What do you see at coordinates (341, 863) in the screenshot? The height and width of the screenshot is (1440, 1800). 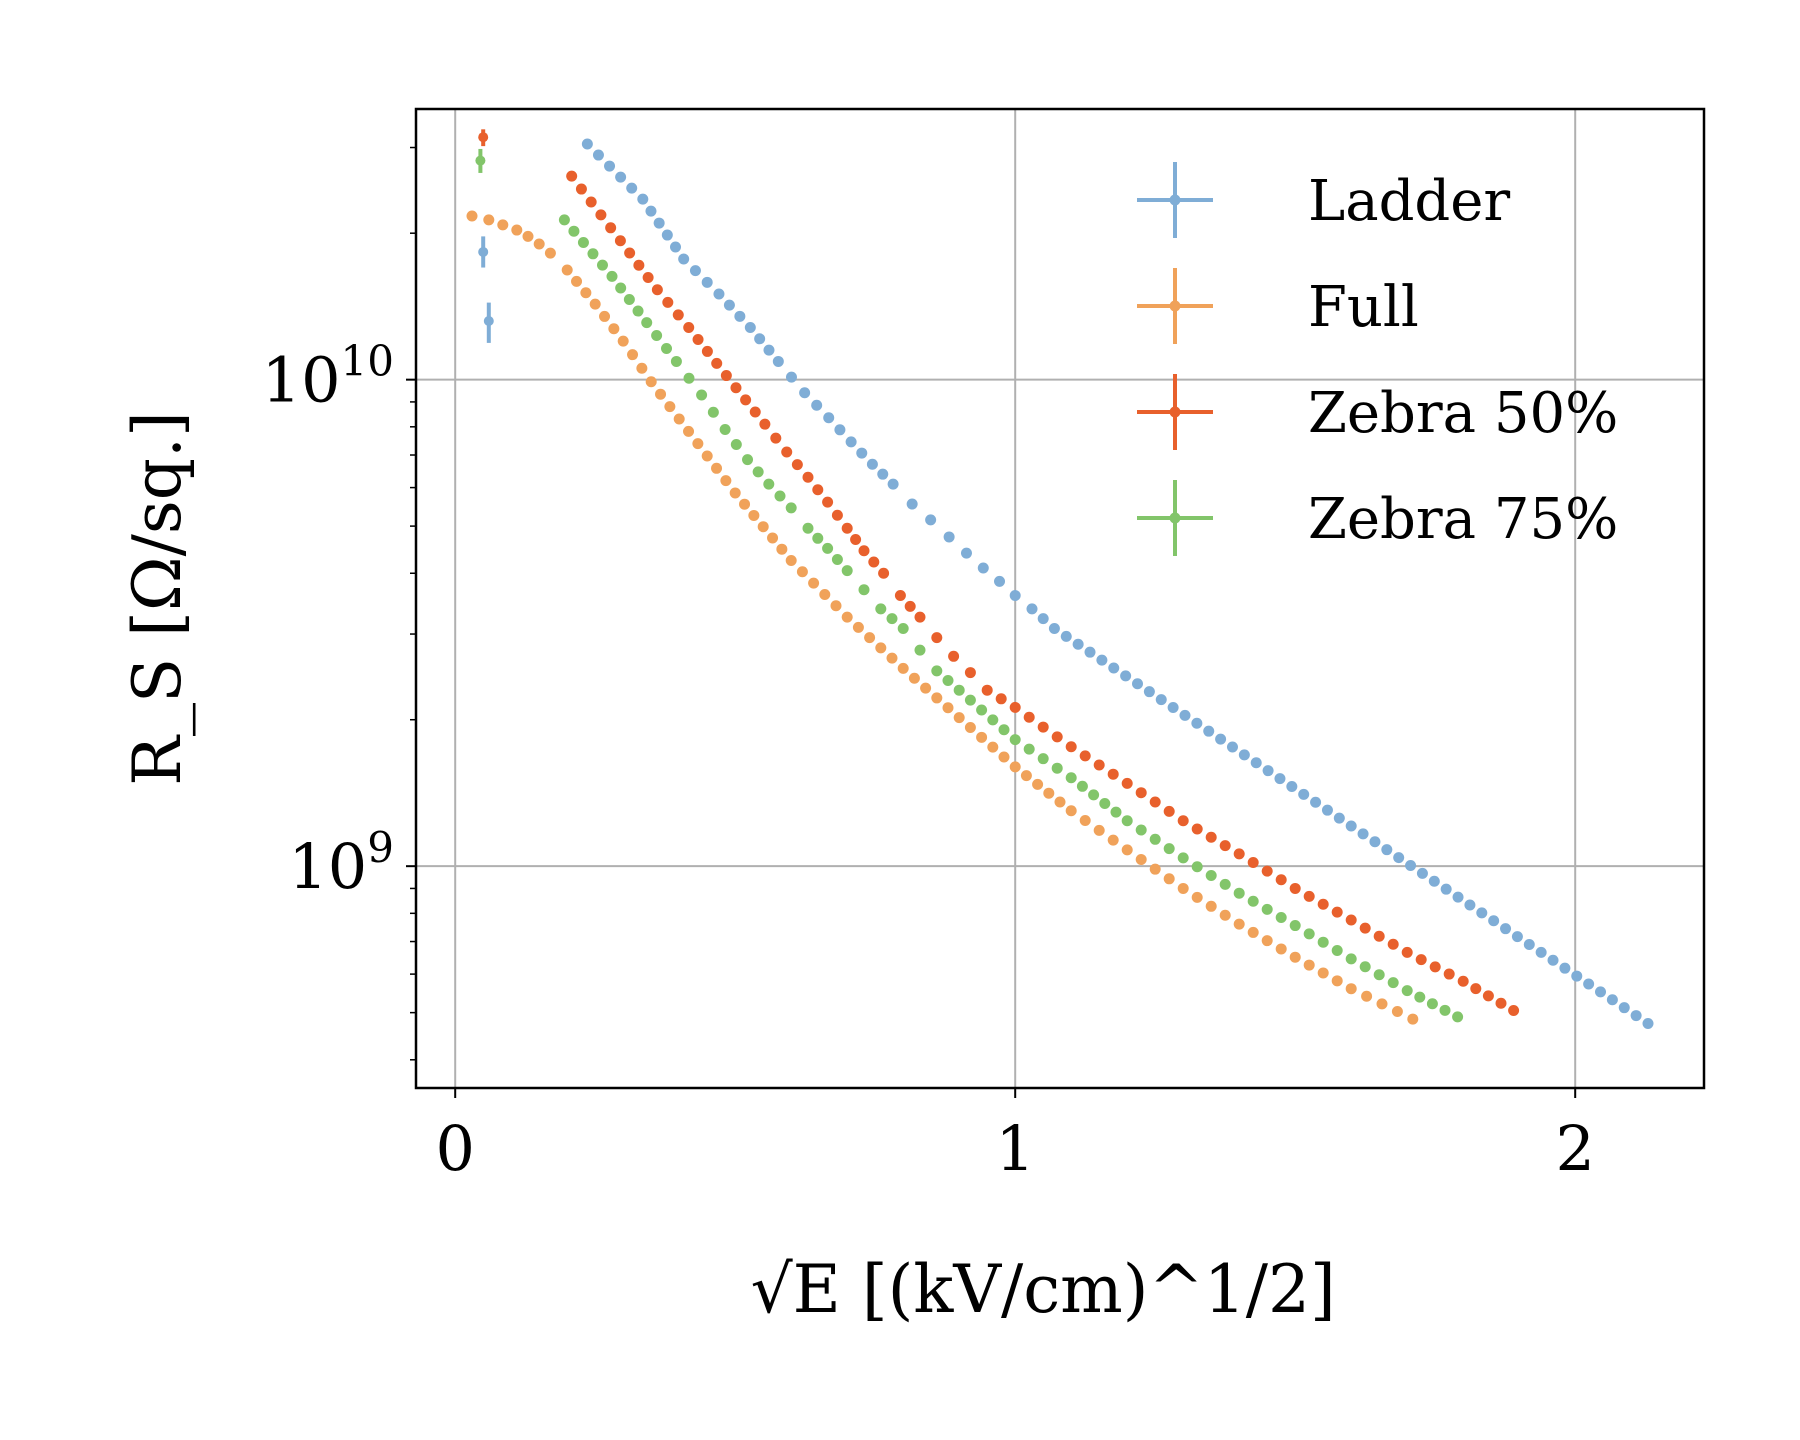 I see `y-tick-label: 109` at bounding box center [341, 863].